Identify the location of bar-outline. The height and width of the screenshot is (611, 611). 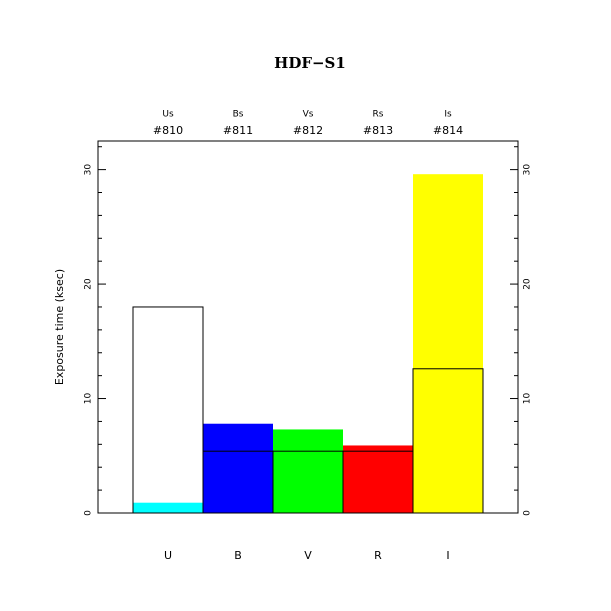
(168, 410).